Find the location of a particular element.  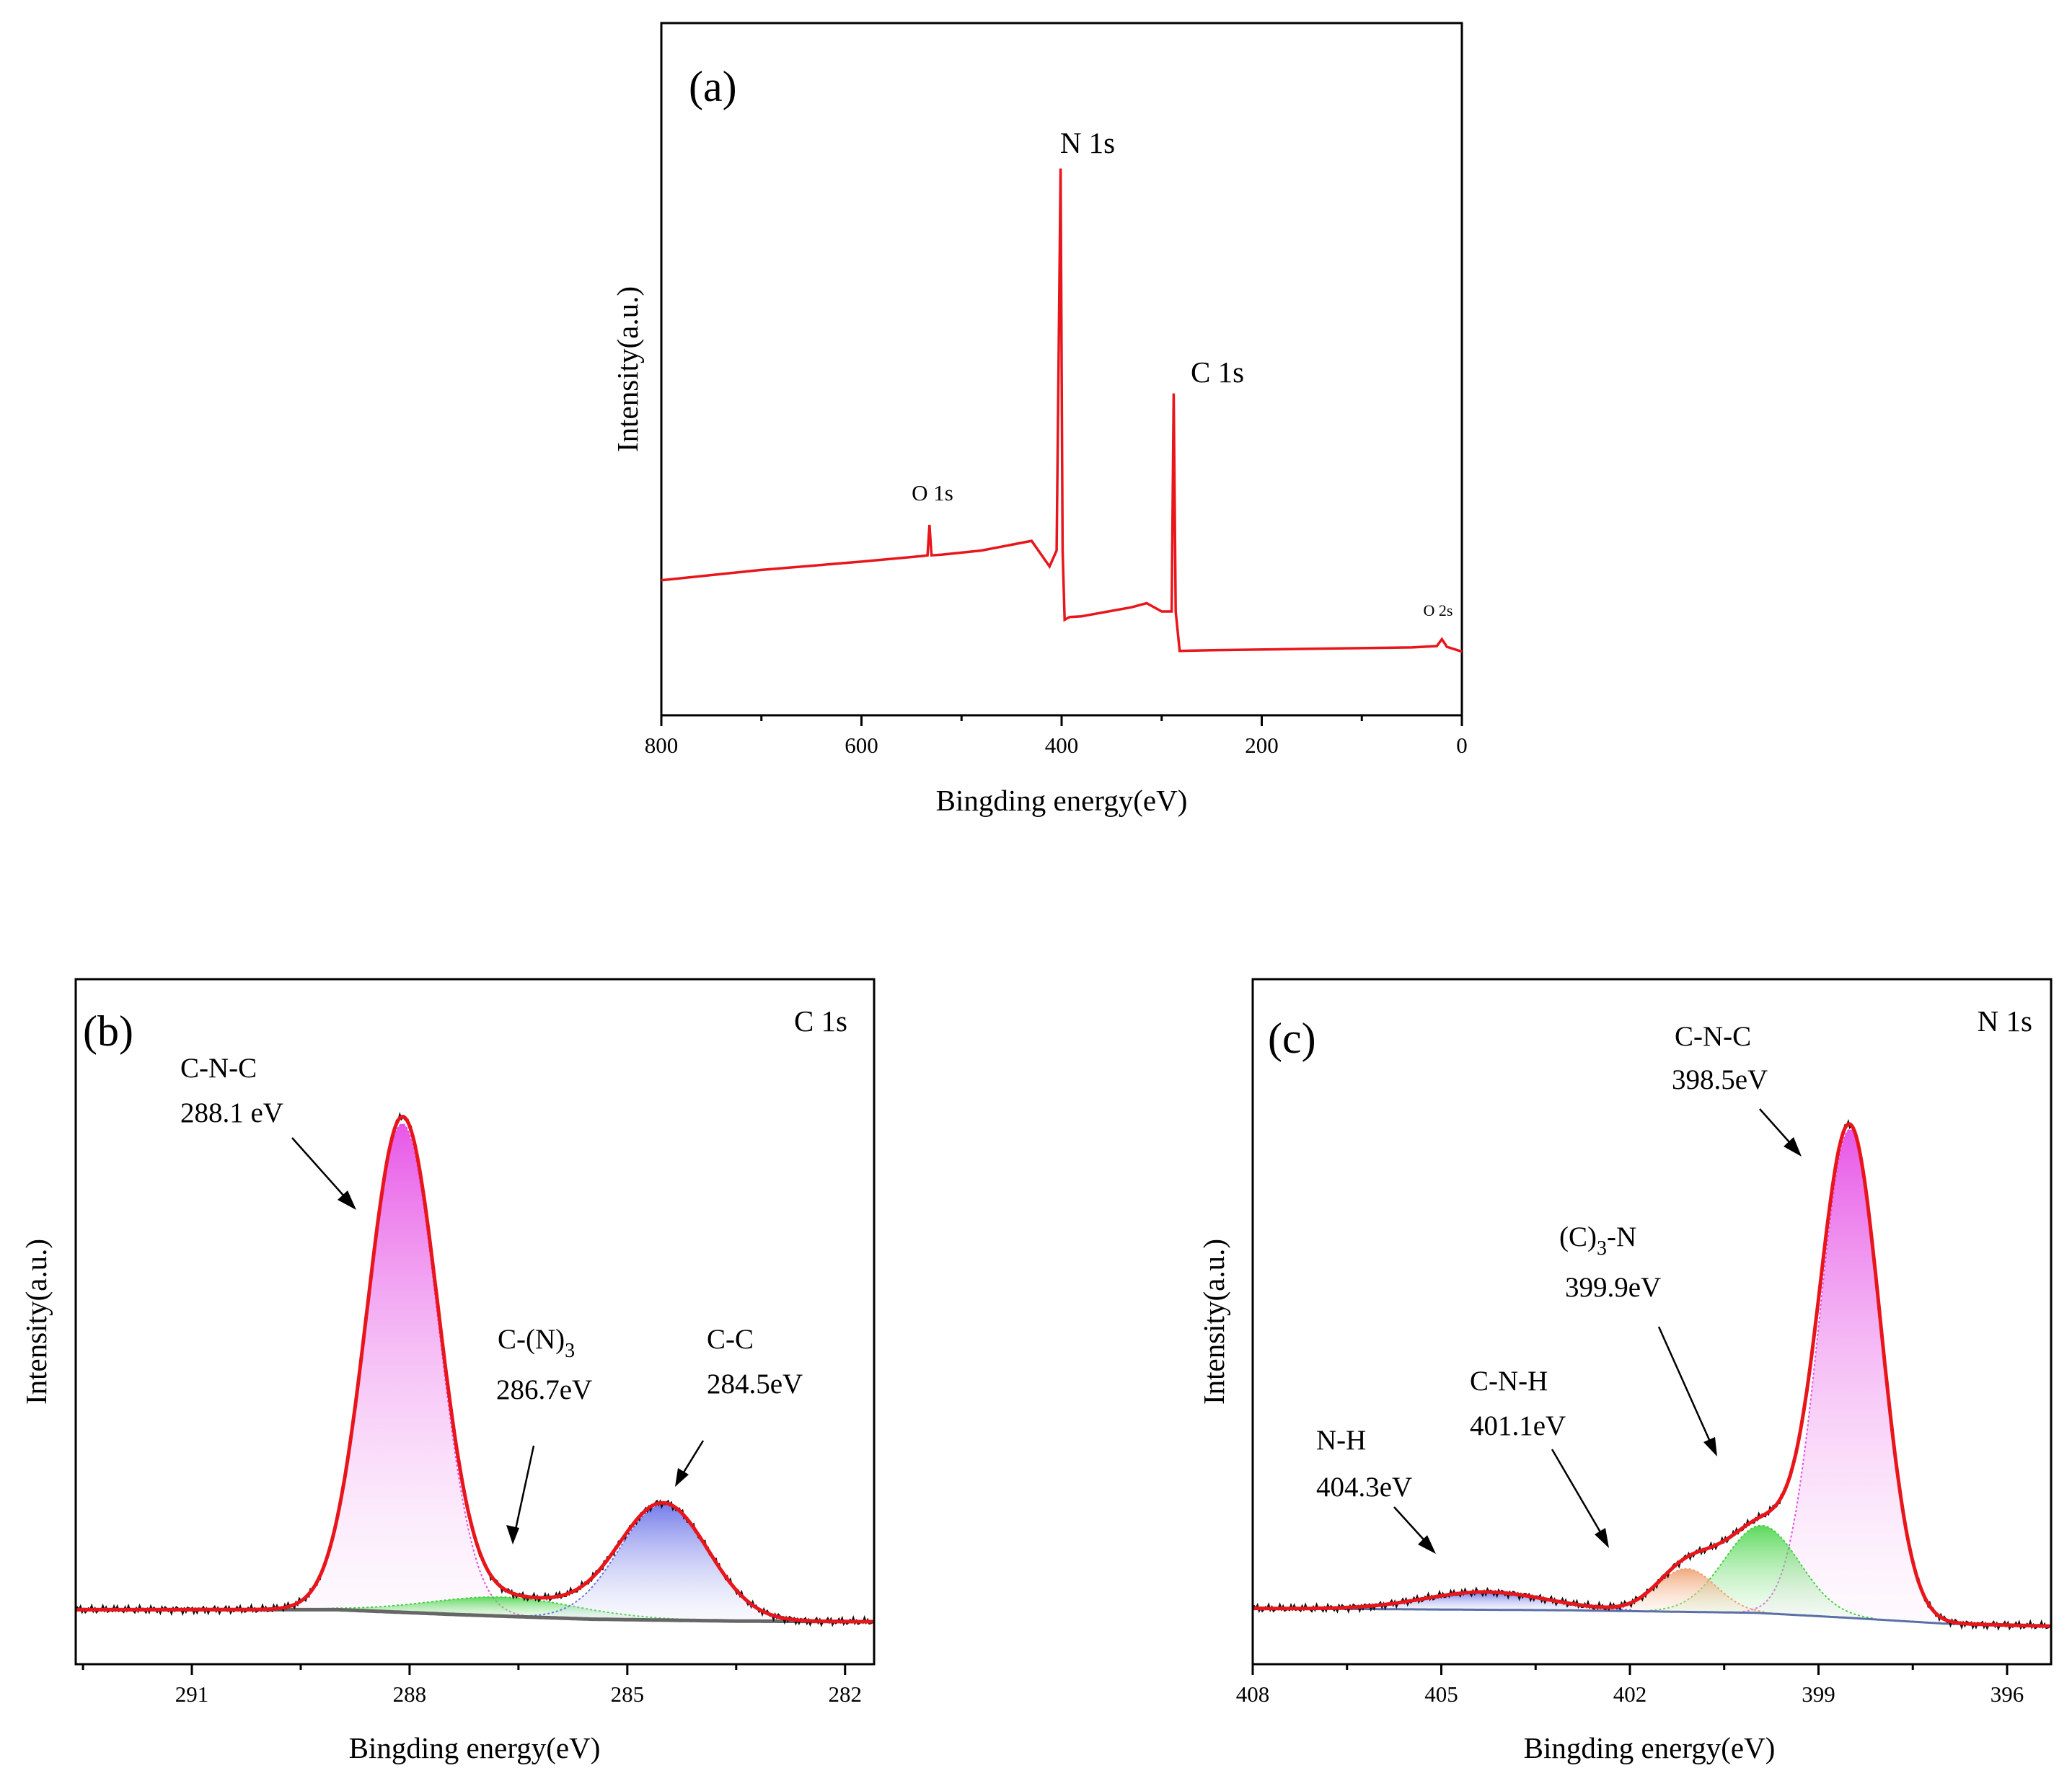

panel-c-title: N 1s is located at coordinates (2005, 1021).